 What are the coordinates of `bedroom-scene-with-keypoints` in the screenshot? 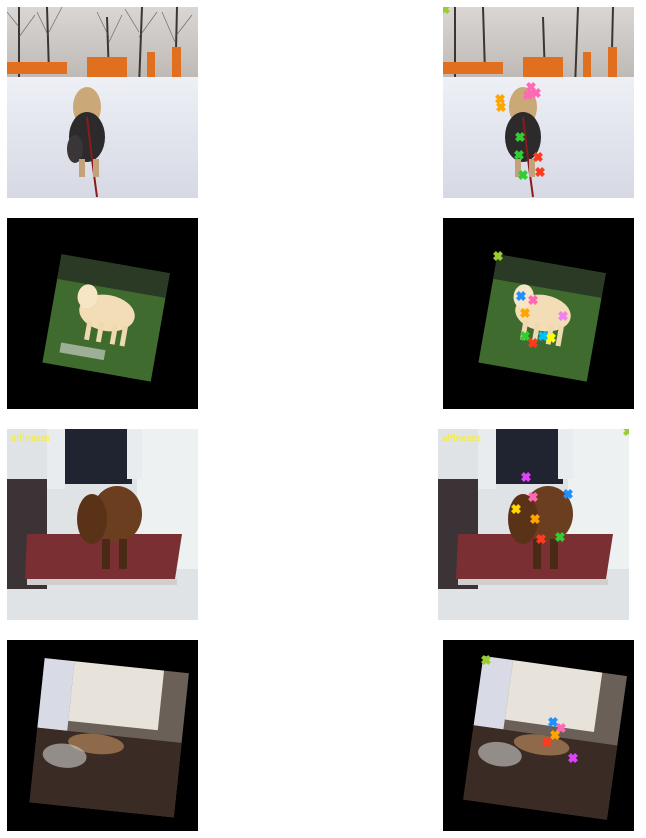 It's located at (538, 735).